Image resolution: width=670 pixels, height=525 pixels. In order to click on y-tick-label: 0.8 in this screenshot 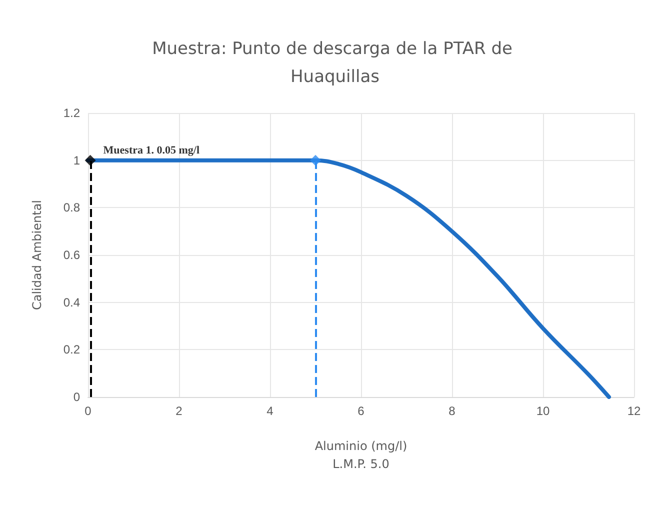, I will do `click(71, 207)`.